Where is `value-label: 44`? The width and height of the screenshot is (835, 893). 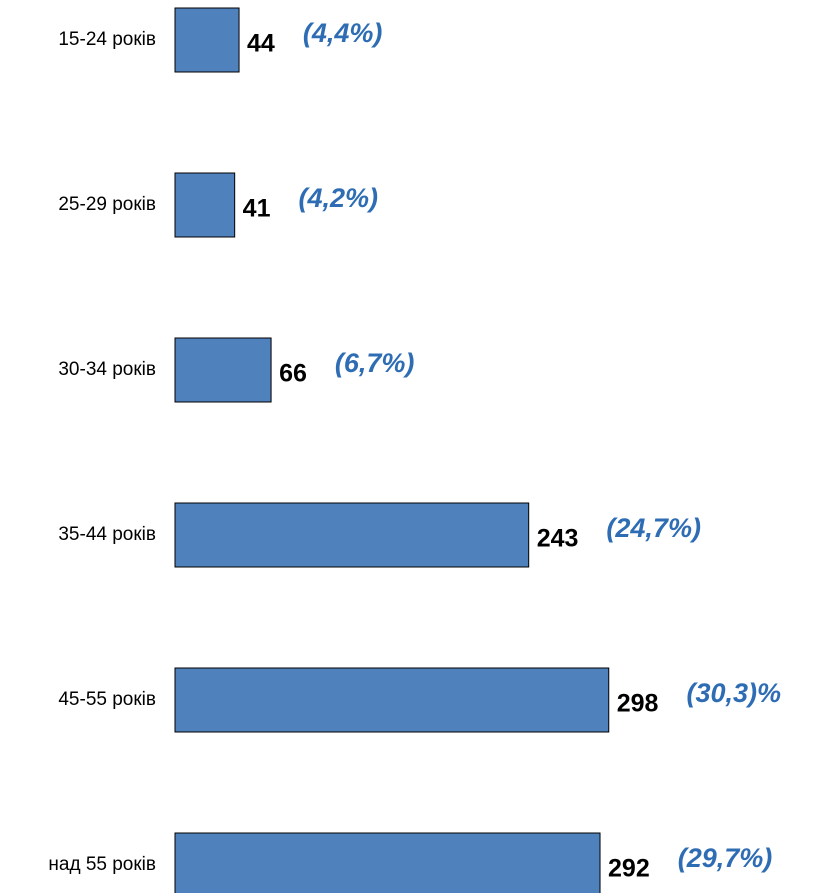
value-label: 44 is located at coordinates (261, 44).